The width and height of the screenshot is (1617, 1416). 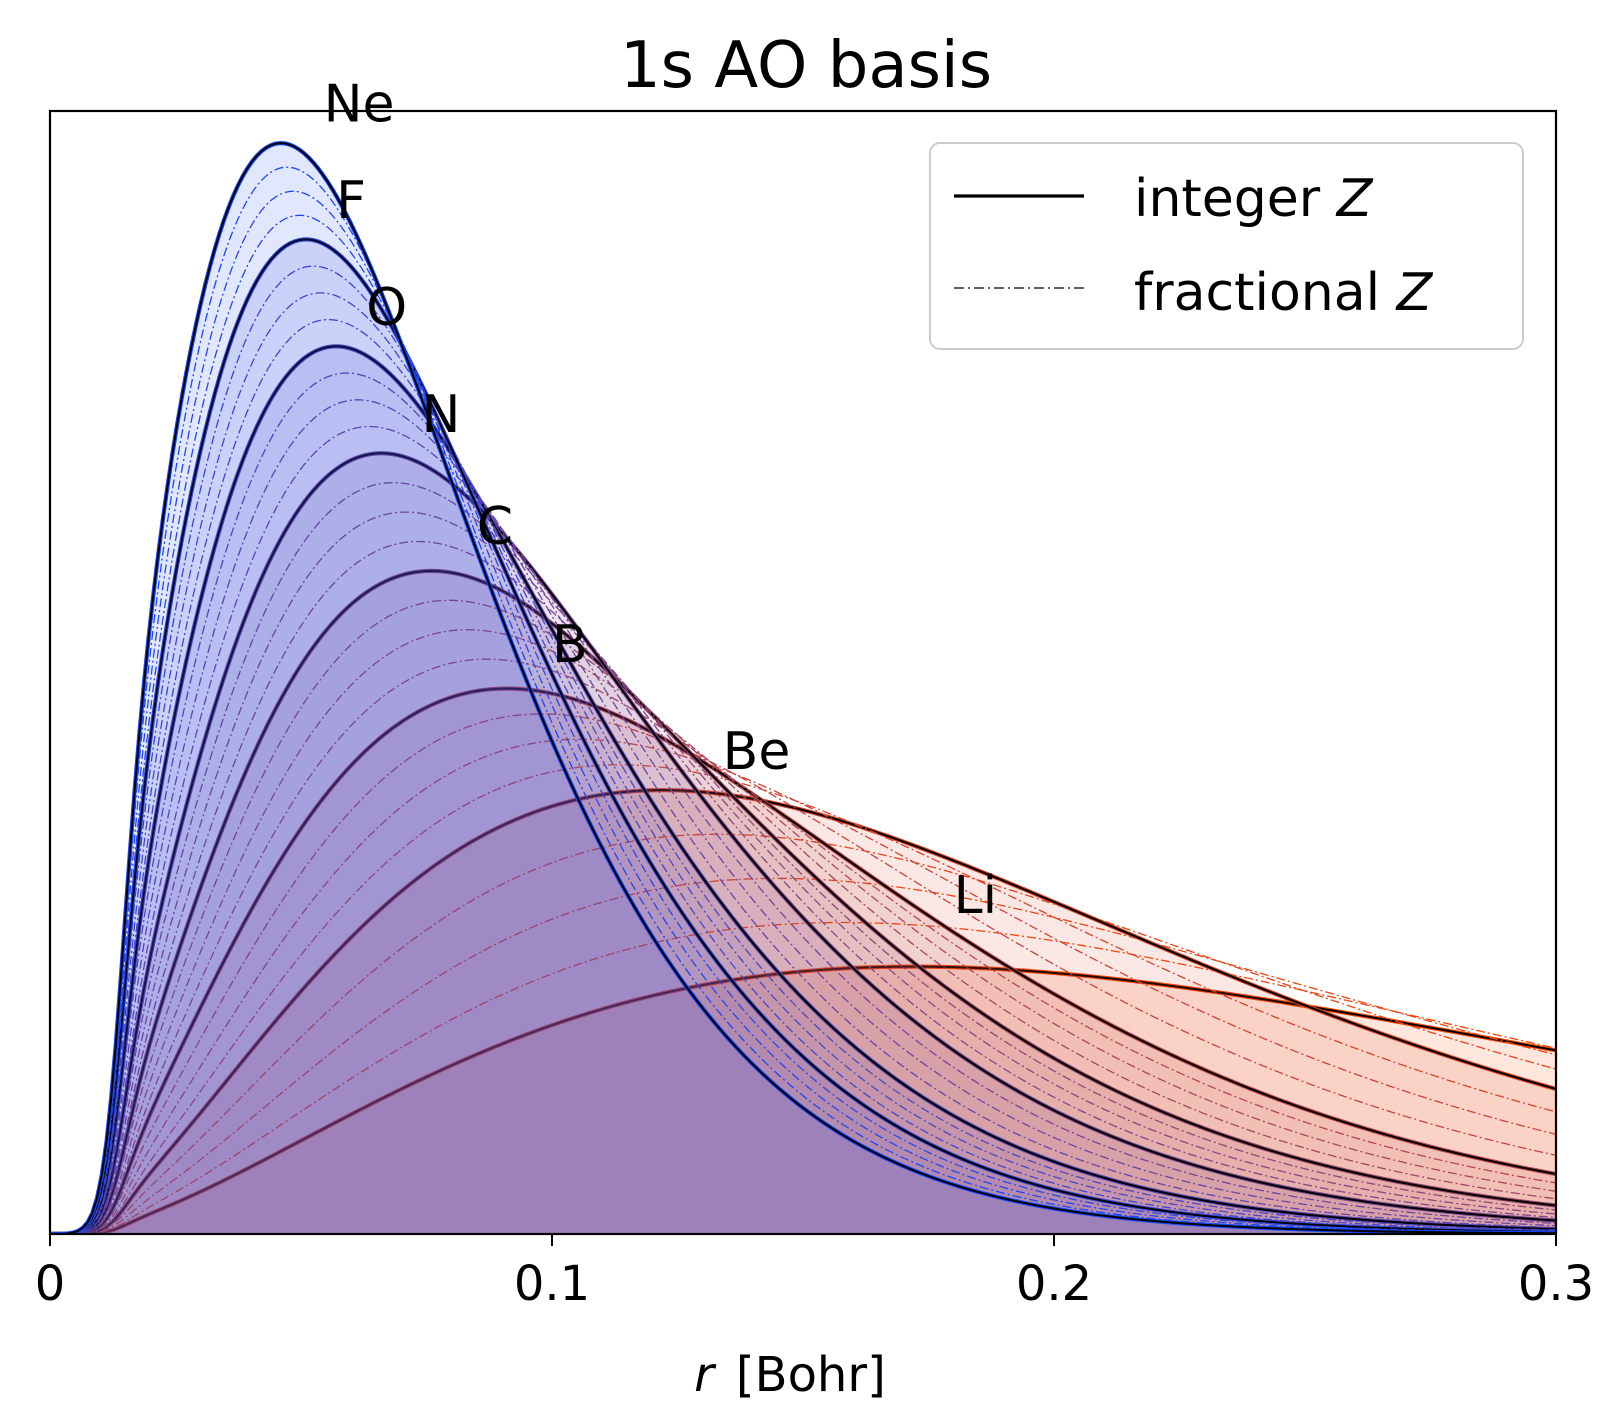 I want to click on element-label-N: N, so click(x=440, y=415).